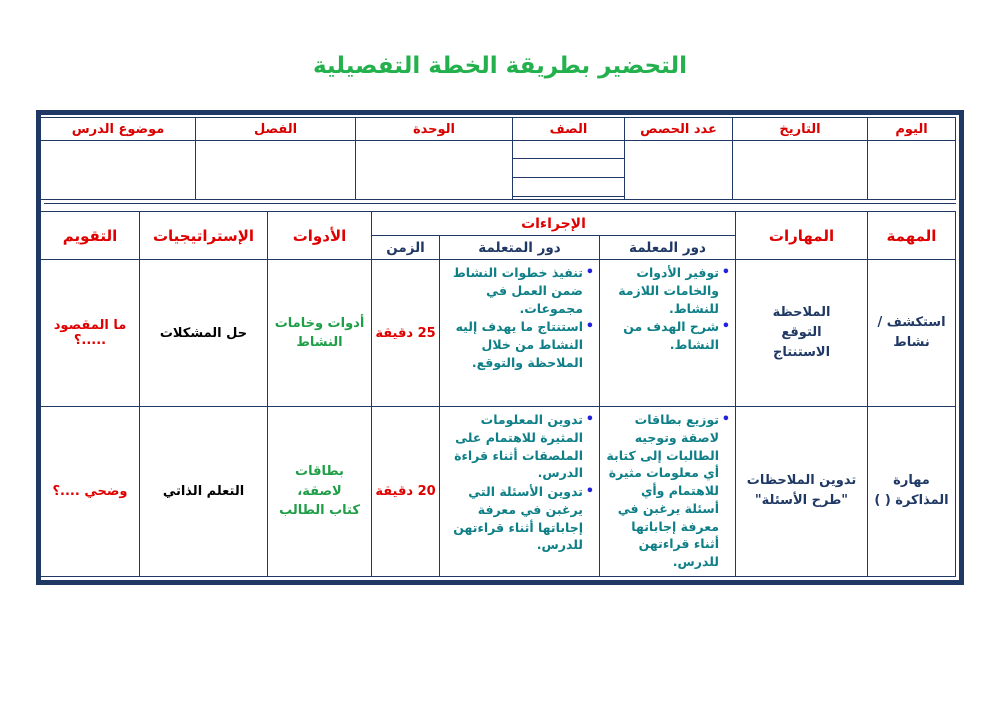 The image size is (1000, 707). I want to click on evaluation-cell: ما المقصود .....؟, so click(90, 333).